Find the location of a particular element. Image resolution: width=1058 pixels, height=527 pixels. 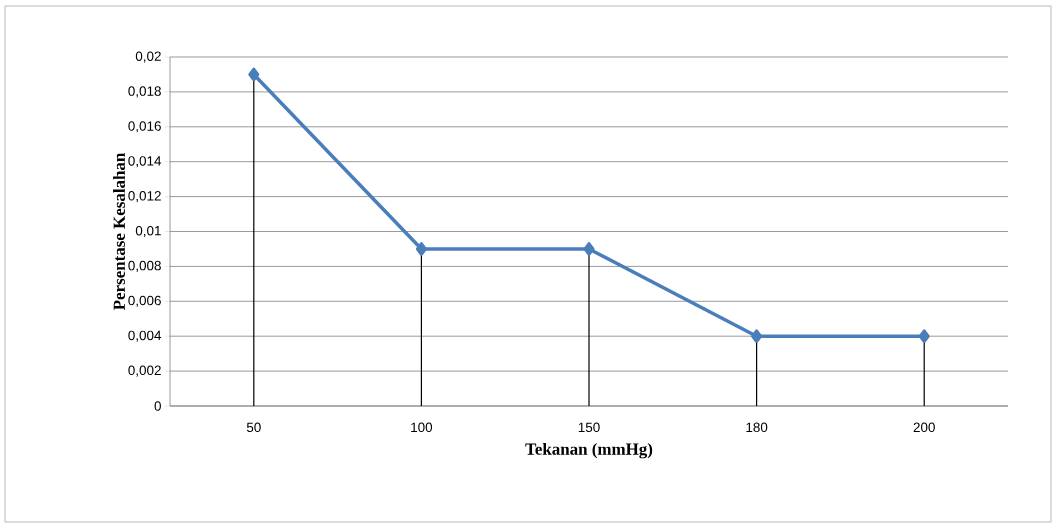

y-tick-label: 0,01 is located at coordinates (148, 231).